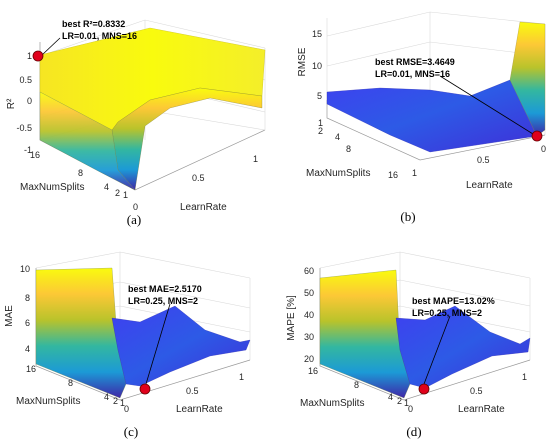  I want to click on panel-c-xlabel: LearnRate, so click(199, 409).